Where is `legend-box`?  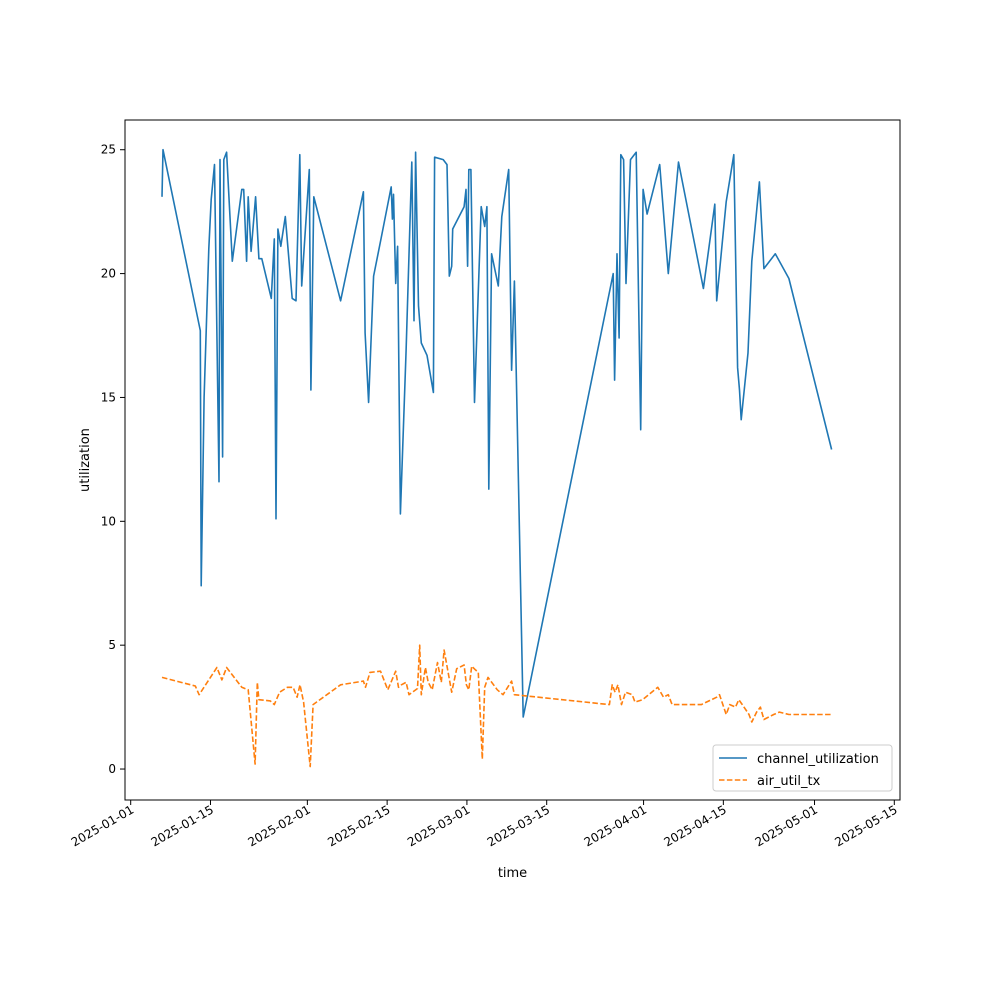
legend-box is located at coordinates (802, 768).